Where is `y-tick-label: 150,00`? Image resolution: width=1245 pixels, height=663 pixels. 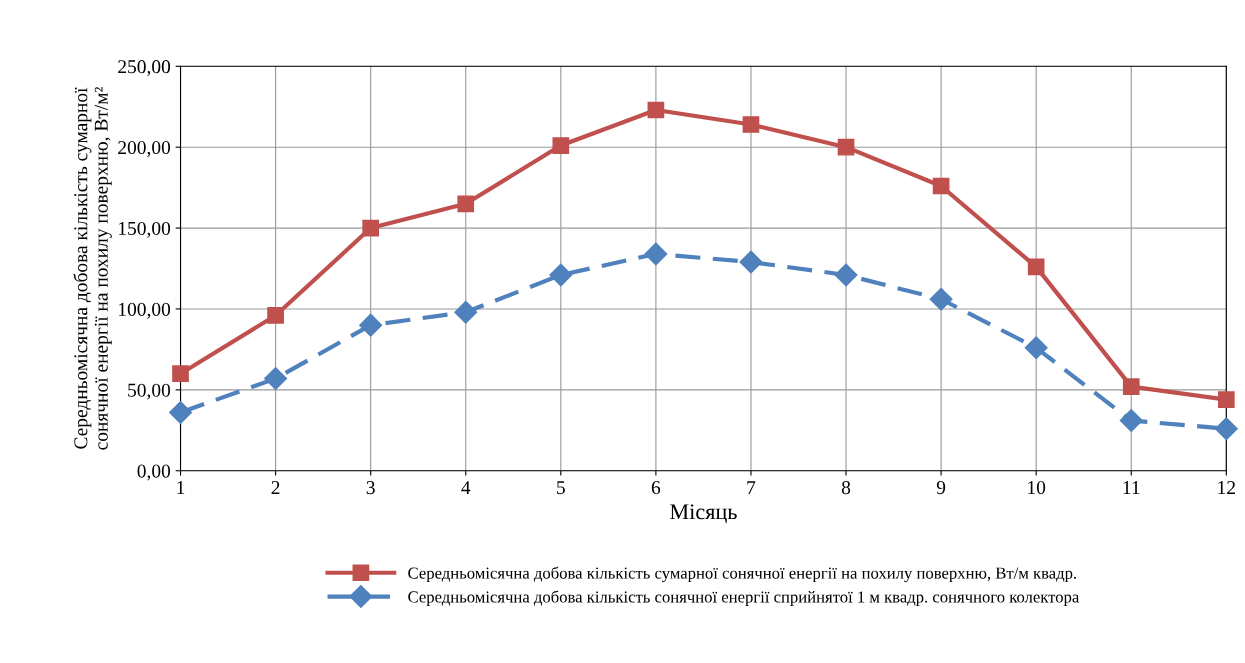
y-tick-label: 150,00 is located at coordinates (145, 229).